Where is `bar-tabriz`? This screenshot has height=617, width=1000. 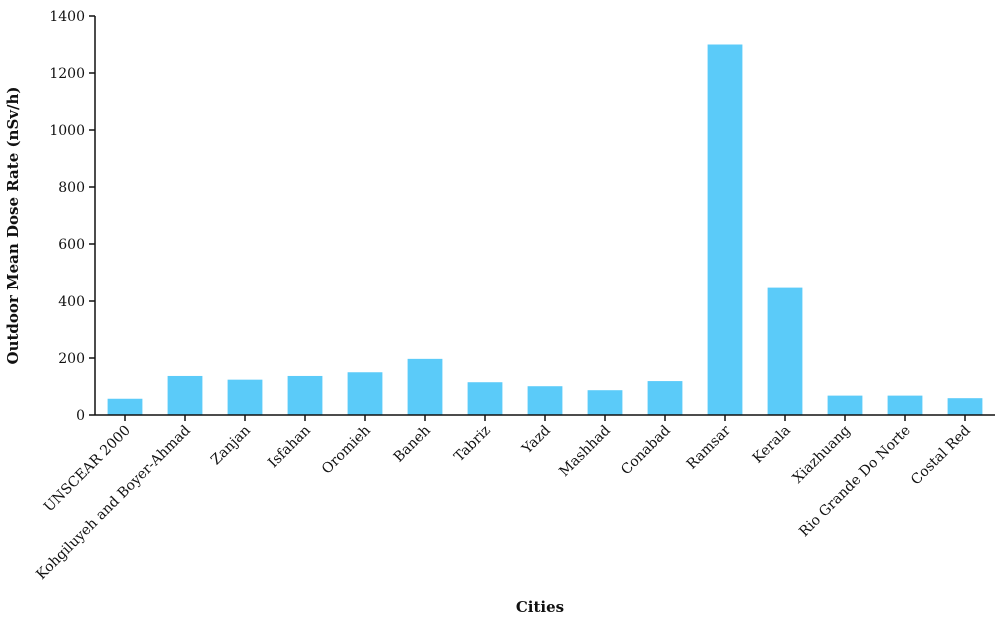 bar-tabriz is located at coordinates (485, 398).